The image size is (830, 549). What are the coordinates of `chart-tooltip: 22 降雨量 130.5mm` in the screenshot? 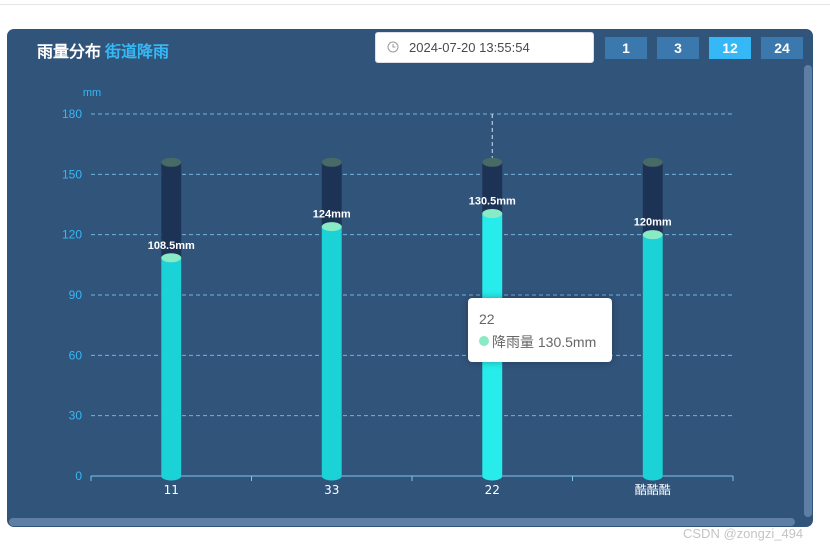 It's located at (540, 330).